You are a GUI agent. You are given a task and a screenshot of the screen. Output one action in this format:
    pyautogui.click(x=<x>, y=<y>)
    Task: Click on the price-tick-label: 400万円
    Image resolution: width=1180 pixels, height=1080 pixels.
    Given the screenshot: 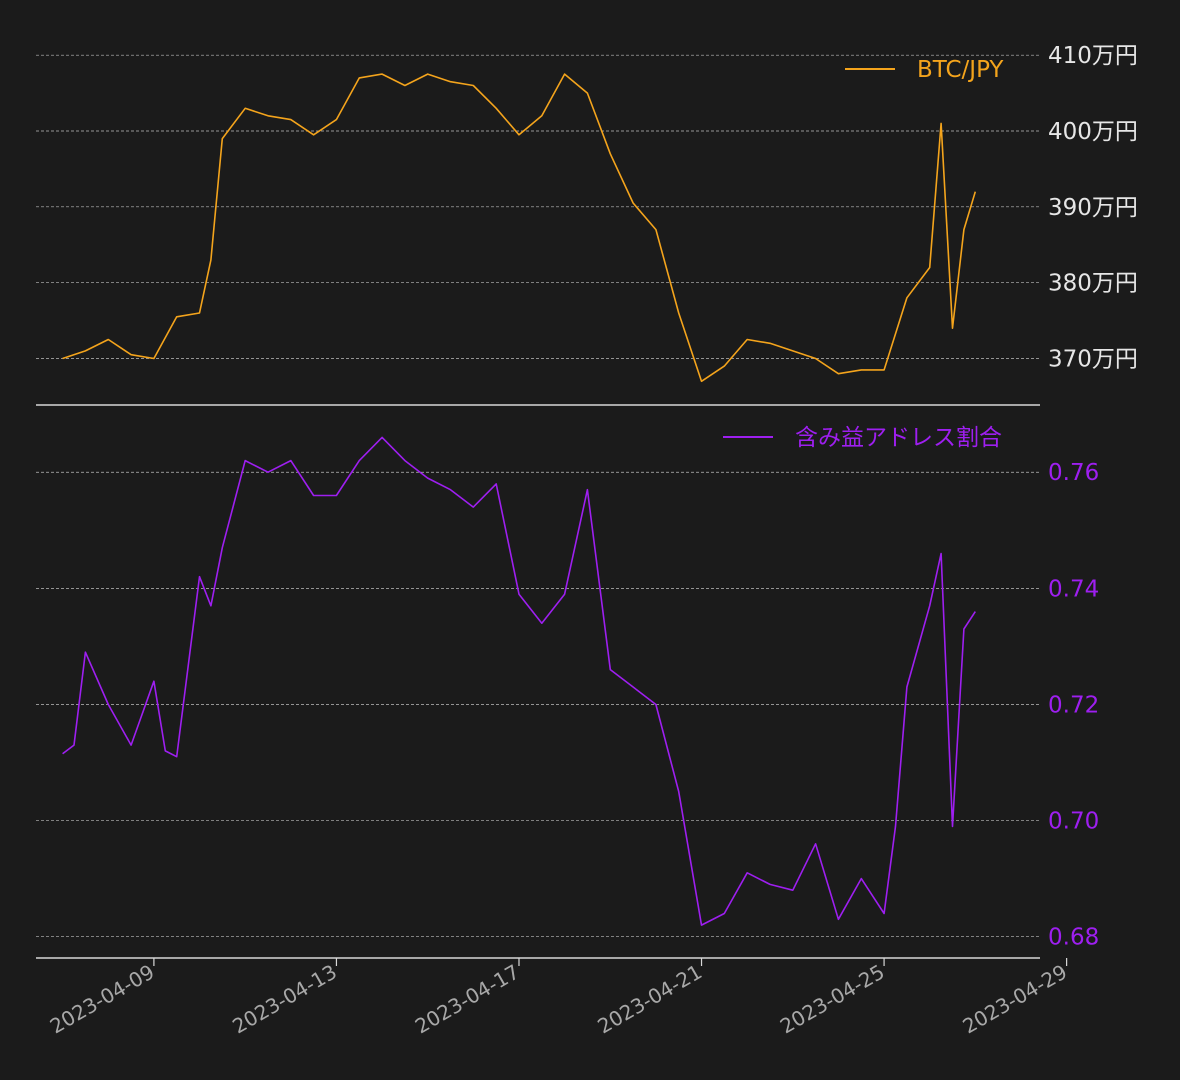 What is the action you would take?
    pyautogui.click(x=1093, y=132)
    